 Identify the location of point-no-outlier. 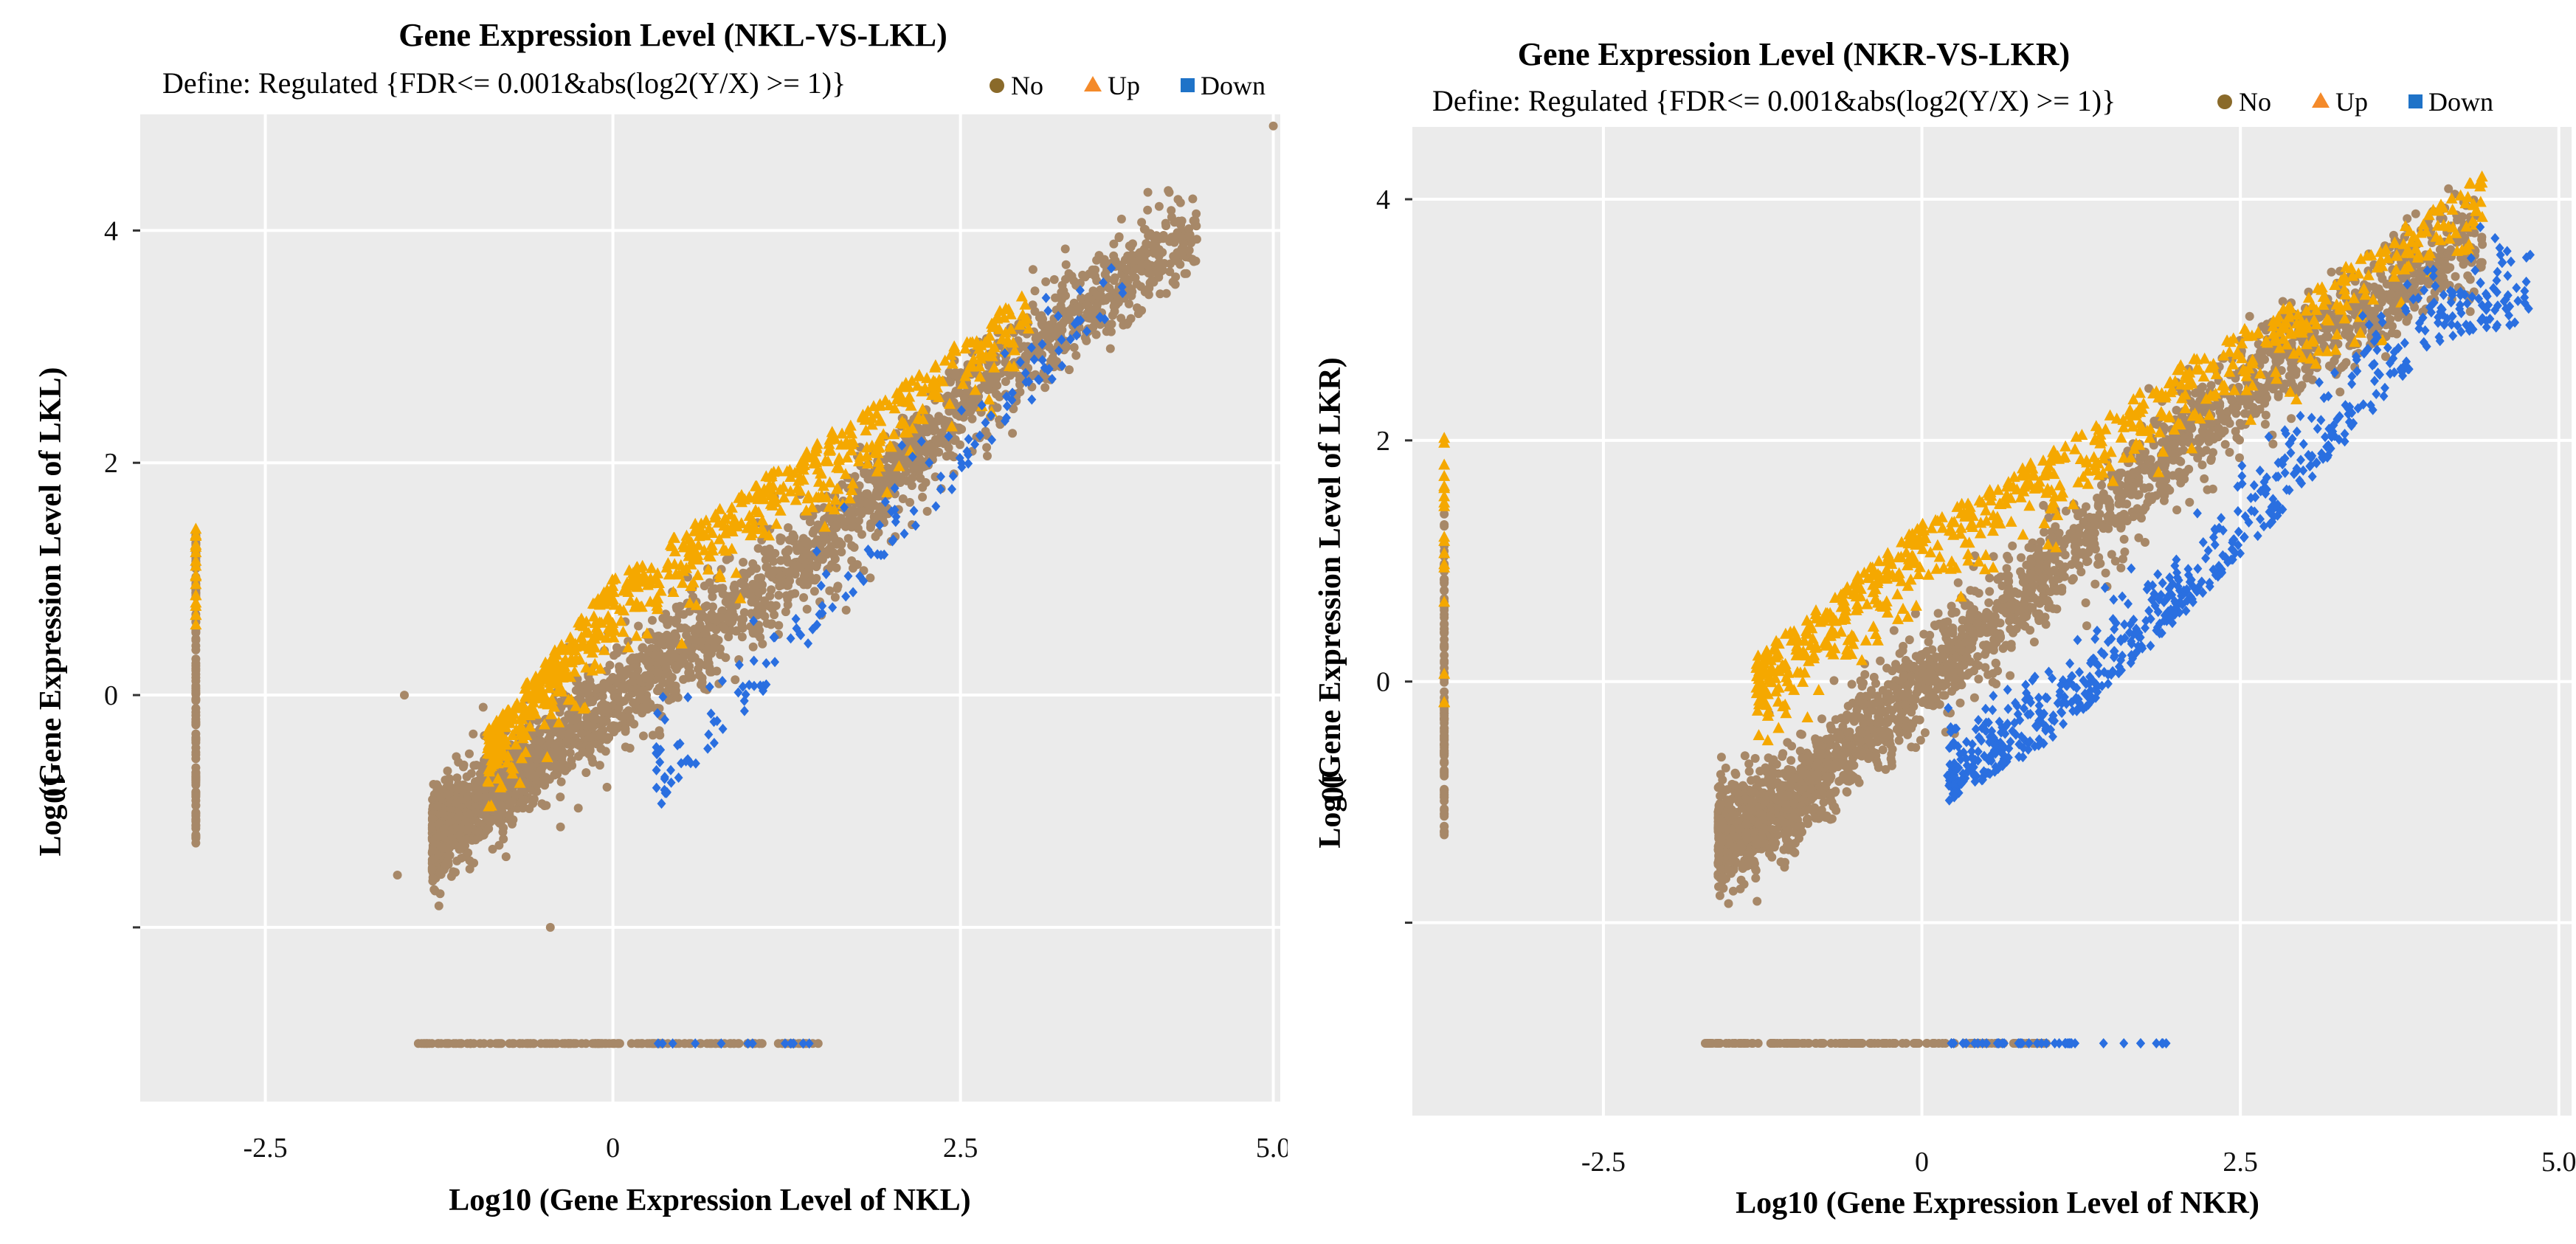
(1273, 126).